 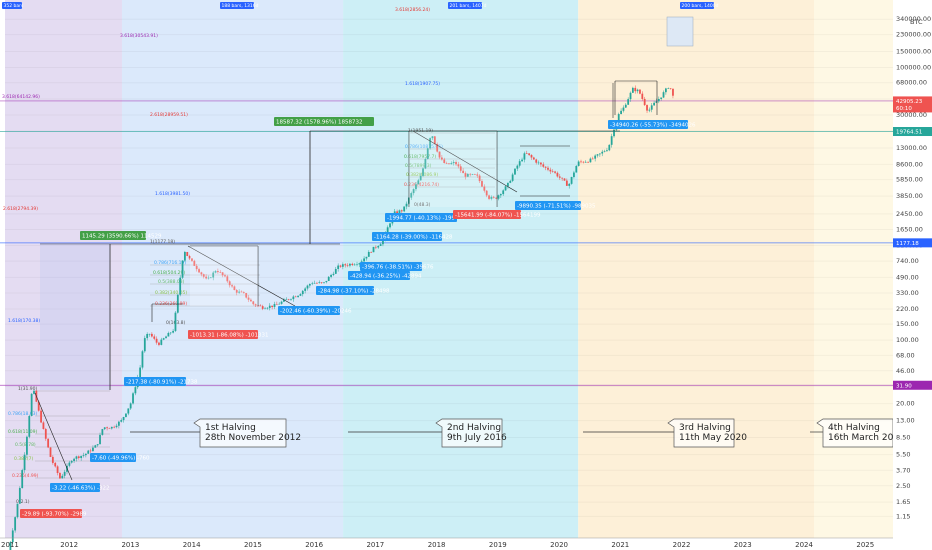 What do you see at coordinates (418, 166) in the screenshot?
I see `fib-label-11: 0.5(7899.3)` at bounding box center [418, 166].